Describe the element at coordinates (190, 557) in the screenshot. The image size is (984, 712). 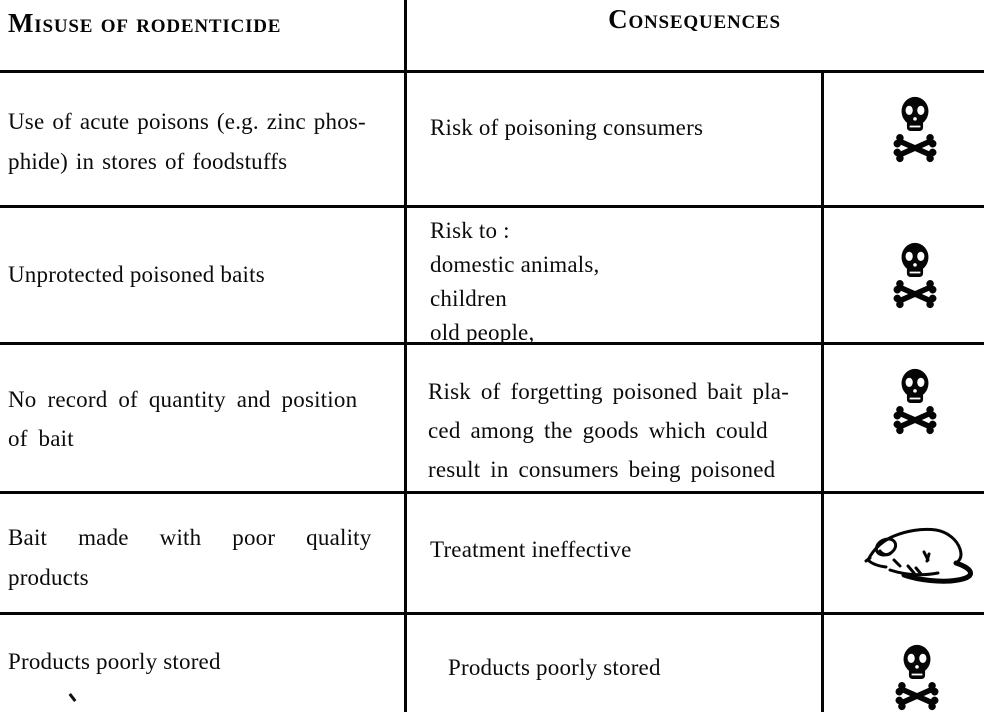
I see `misuse-cell-row-4: Bait made with poor quality products` at that location.